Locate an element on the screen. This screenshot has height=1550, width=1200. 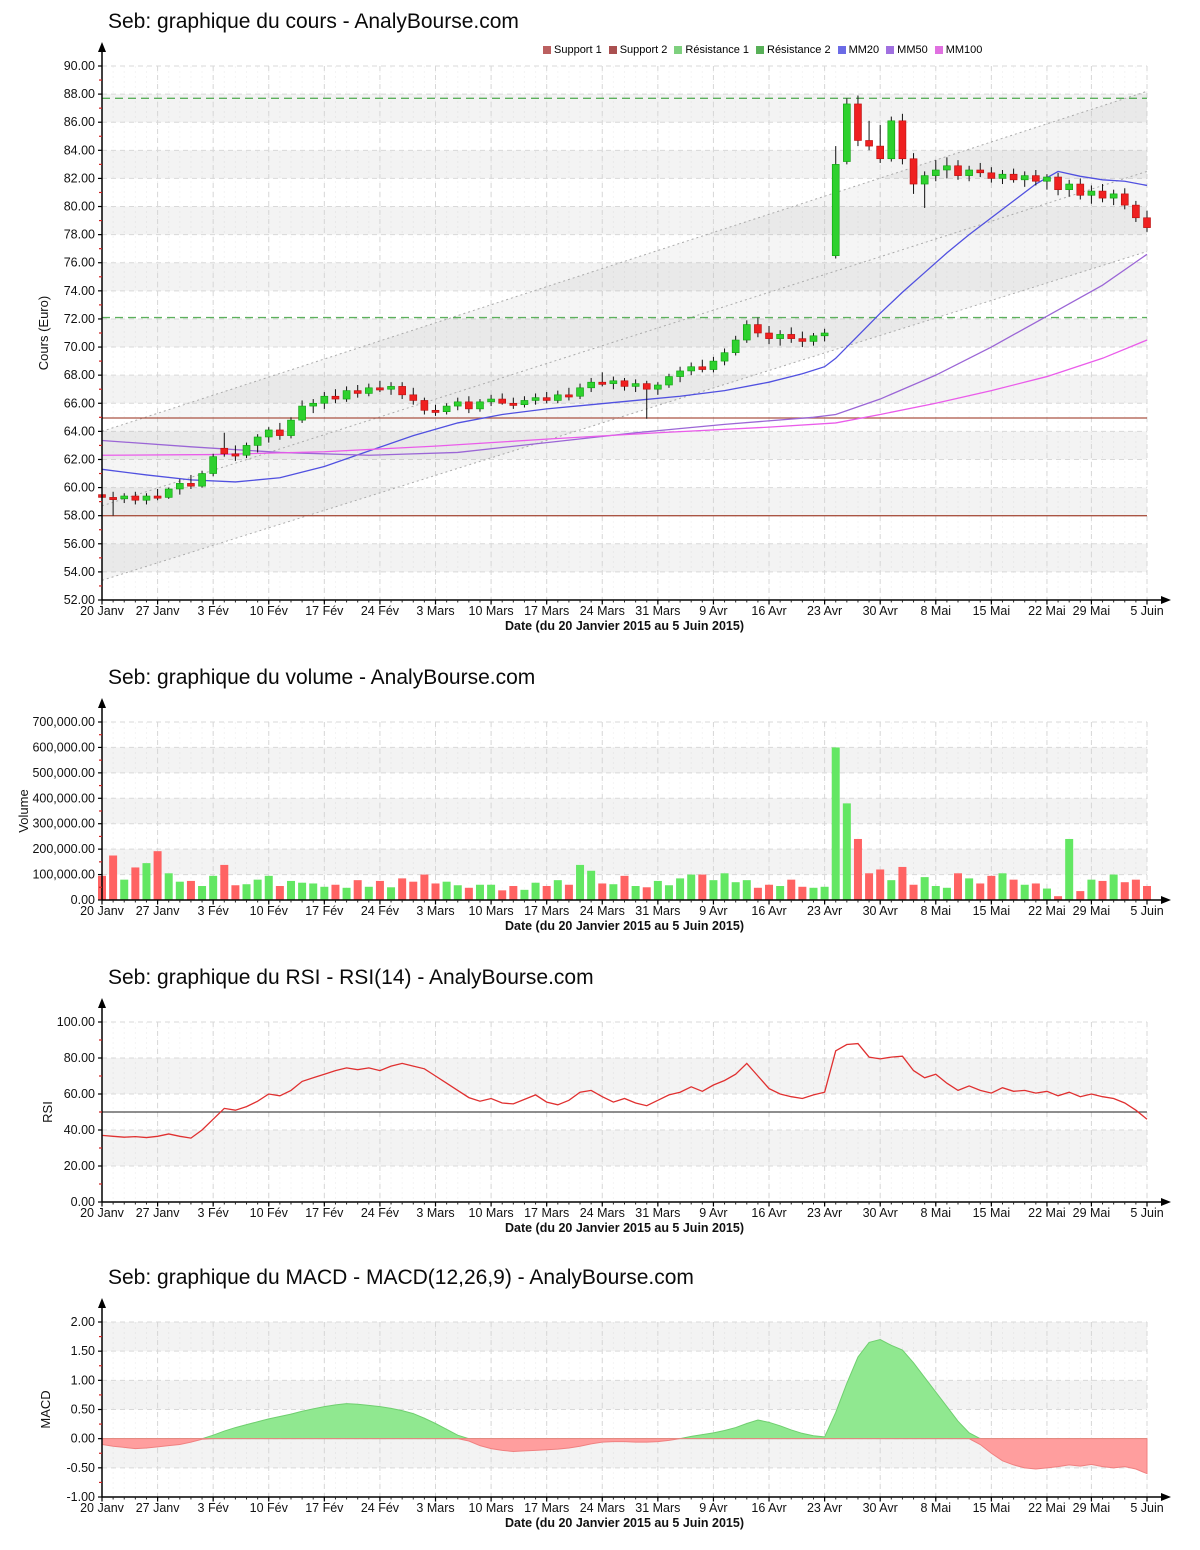
legend-label: MM100 is located at coordinates (964, 50).